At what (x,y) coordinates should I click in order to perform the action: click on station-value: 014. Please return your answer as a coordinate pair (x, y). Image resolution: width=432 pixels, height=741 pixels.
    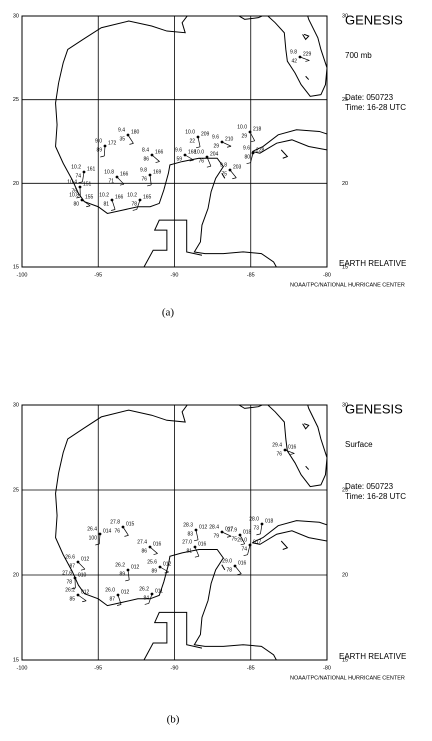
    Looking at the image, I should click on (107, 531).